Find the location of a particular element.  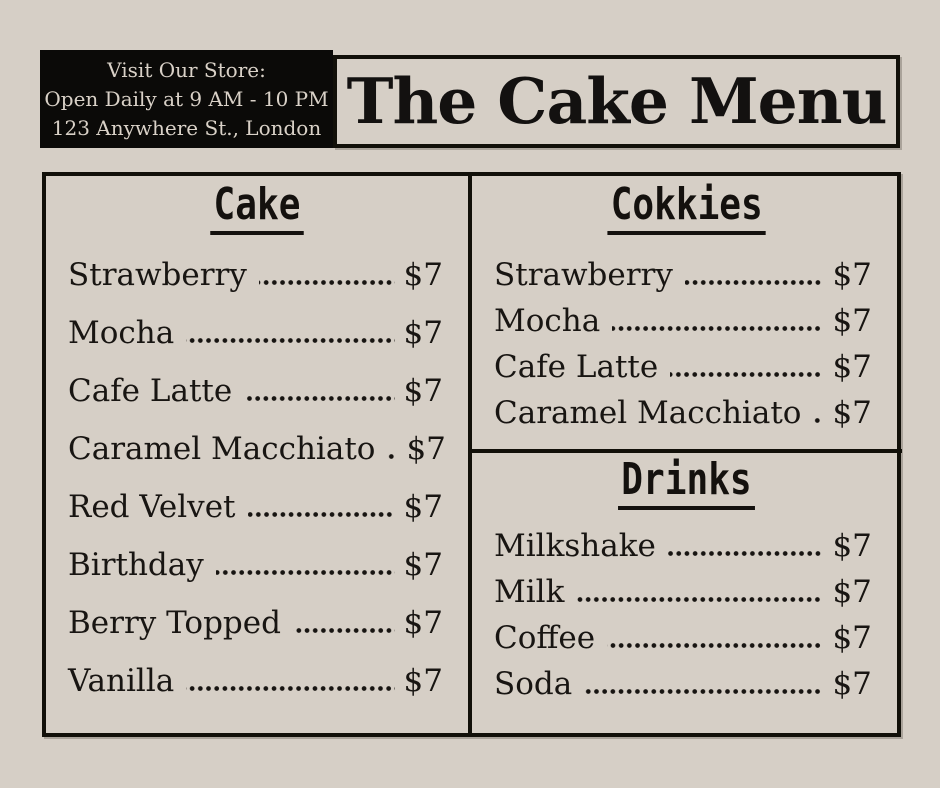

menu-item-name: Soda is located at coordinates (533, 684).